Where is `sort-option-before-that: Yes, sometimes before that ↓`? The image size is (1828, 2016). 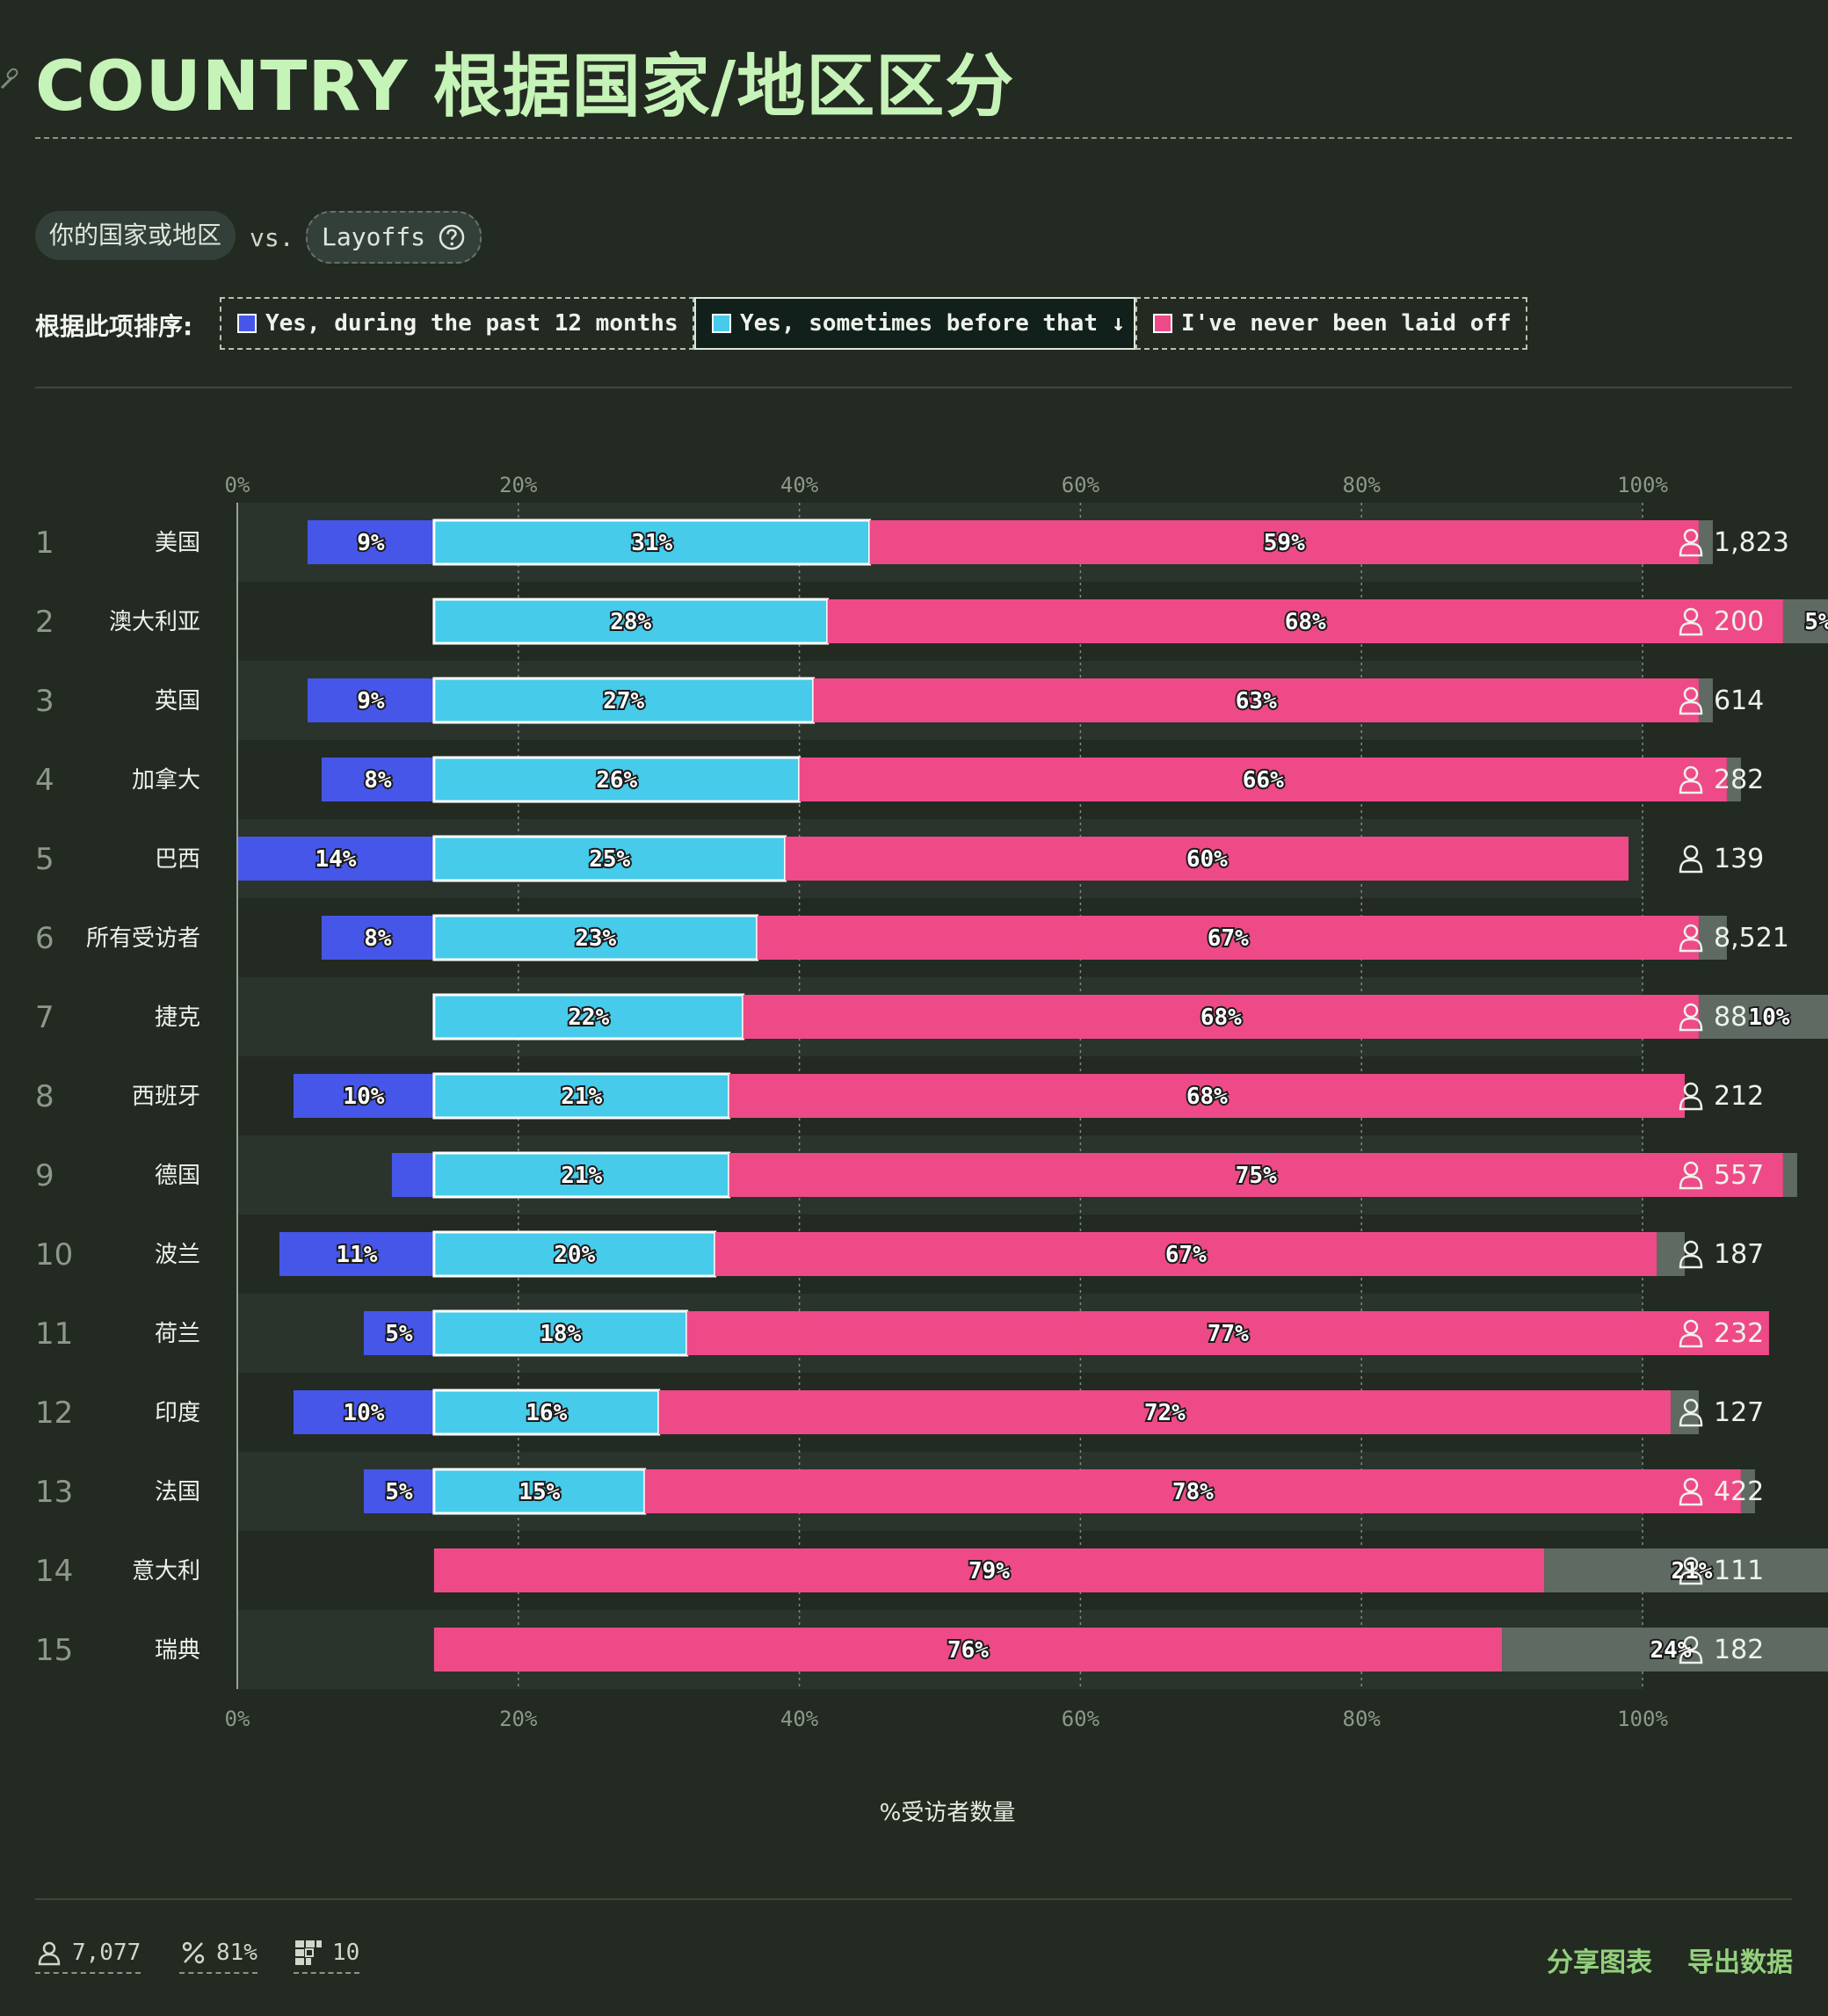 sort-option-before-that: Yes, sometimes before that ↓ is located at coordinates (914, 323).